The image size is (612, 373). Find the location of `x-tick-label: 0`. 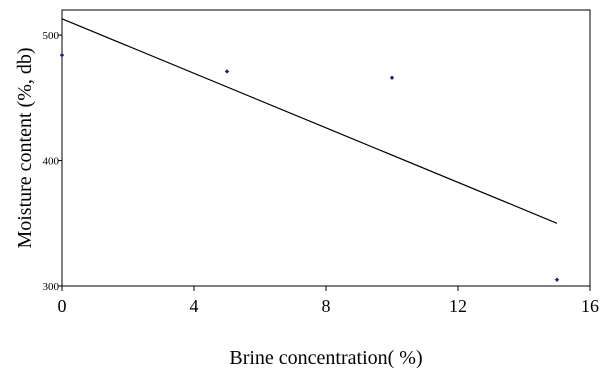

x-tick-label: 0 is located at coordinates (62, 306).